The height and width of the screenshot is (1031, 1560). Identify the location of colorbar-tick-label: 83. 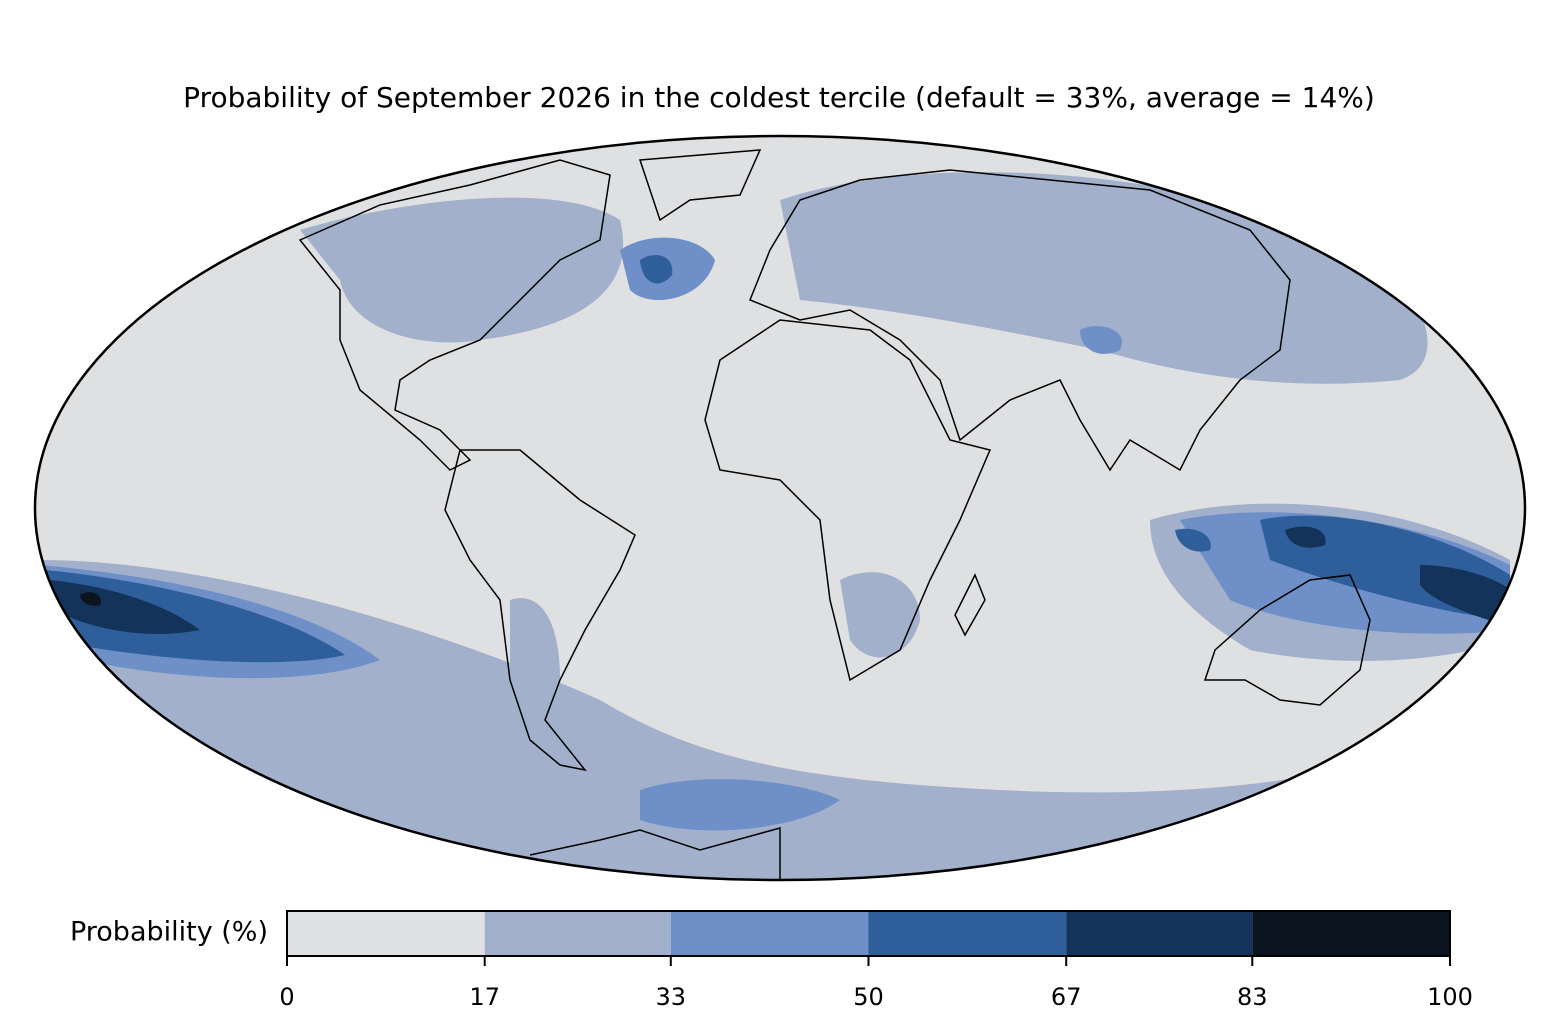
(1252, 997).